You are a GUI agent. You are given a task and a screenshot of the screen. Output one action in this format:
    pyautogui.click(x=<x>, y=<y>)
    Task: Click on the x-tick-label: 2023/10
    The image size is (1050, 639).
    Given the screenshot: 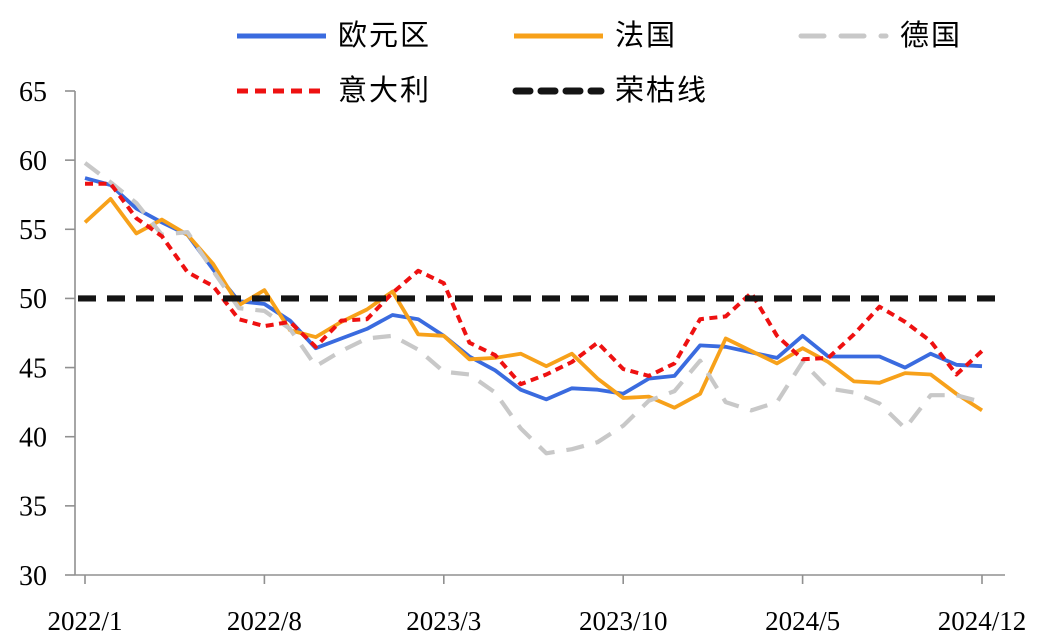 What is the action you would take?
    pyautogui.click(x=623, y=621)
    